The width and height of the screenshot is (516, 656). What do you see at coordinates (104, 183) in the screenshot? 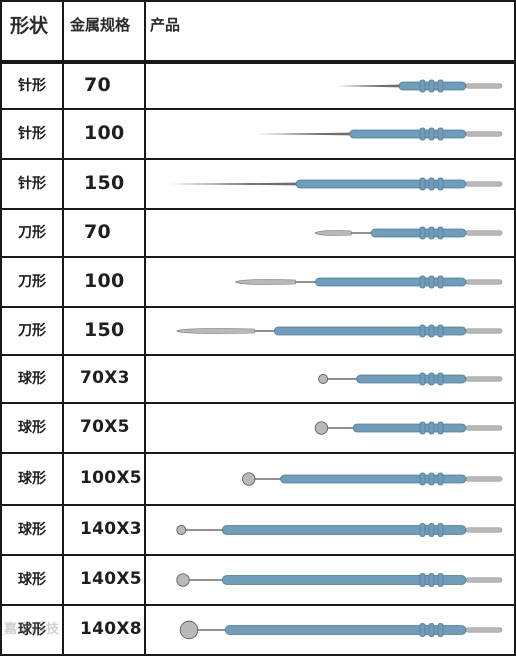
I see `row-spec: 150` at bounding box center [104, 183].